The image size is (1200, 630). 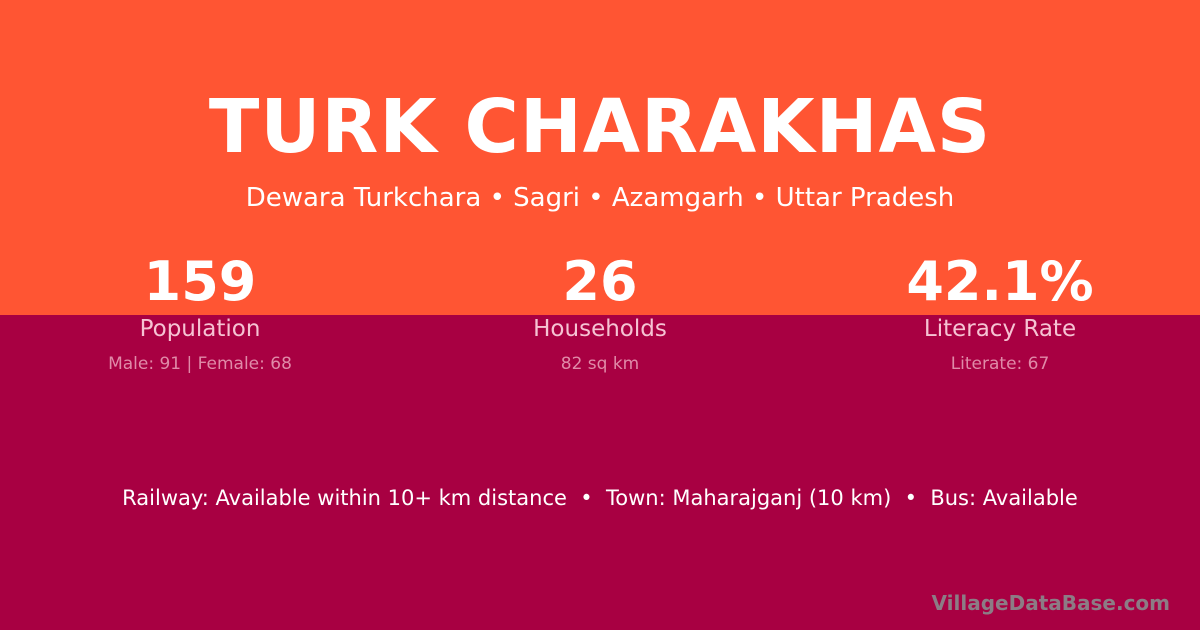 I want to click on households-value: 26, so click(x=600, y=281).